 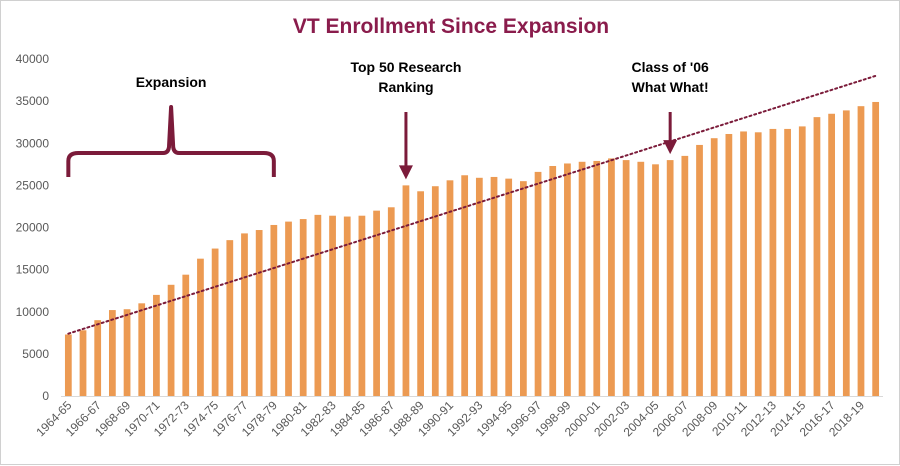 What do you see at coordinates (171, 82) in the screenshot?
I see `annotation-text: Expansion` at bounding box center [171, 82].